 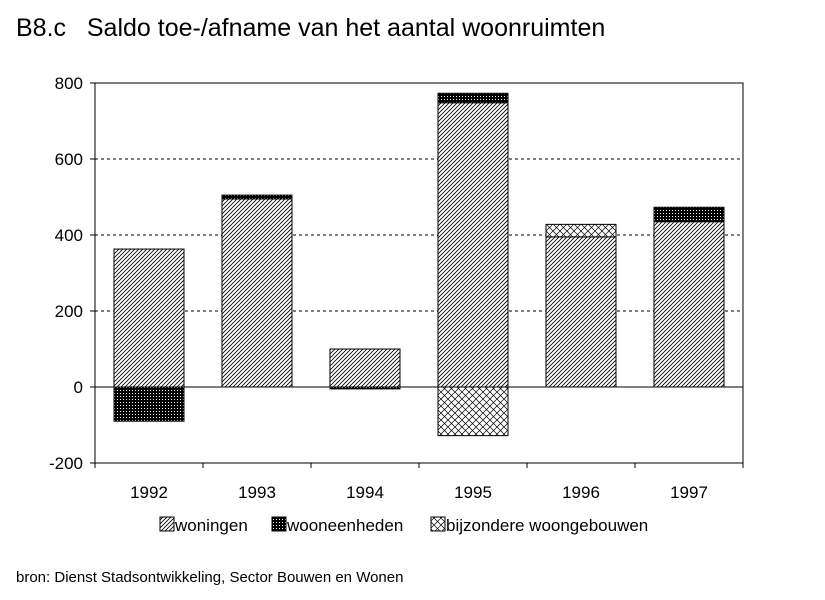 I want to click on legend-item: woningen, so click(x=203, y=525).